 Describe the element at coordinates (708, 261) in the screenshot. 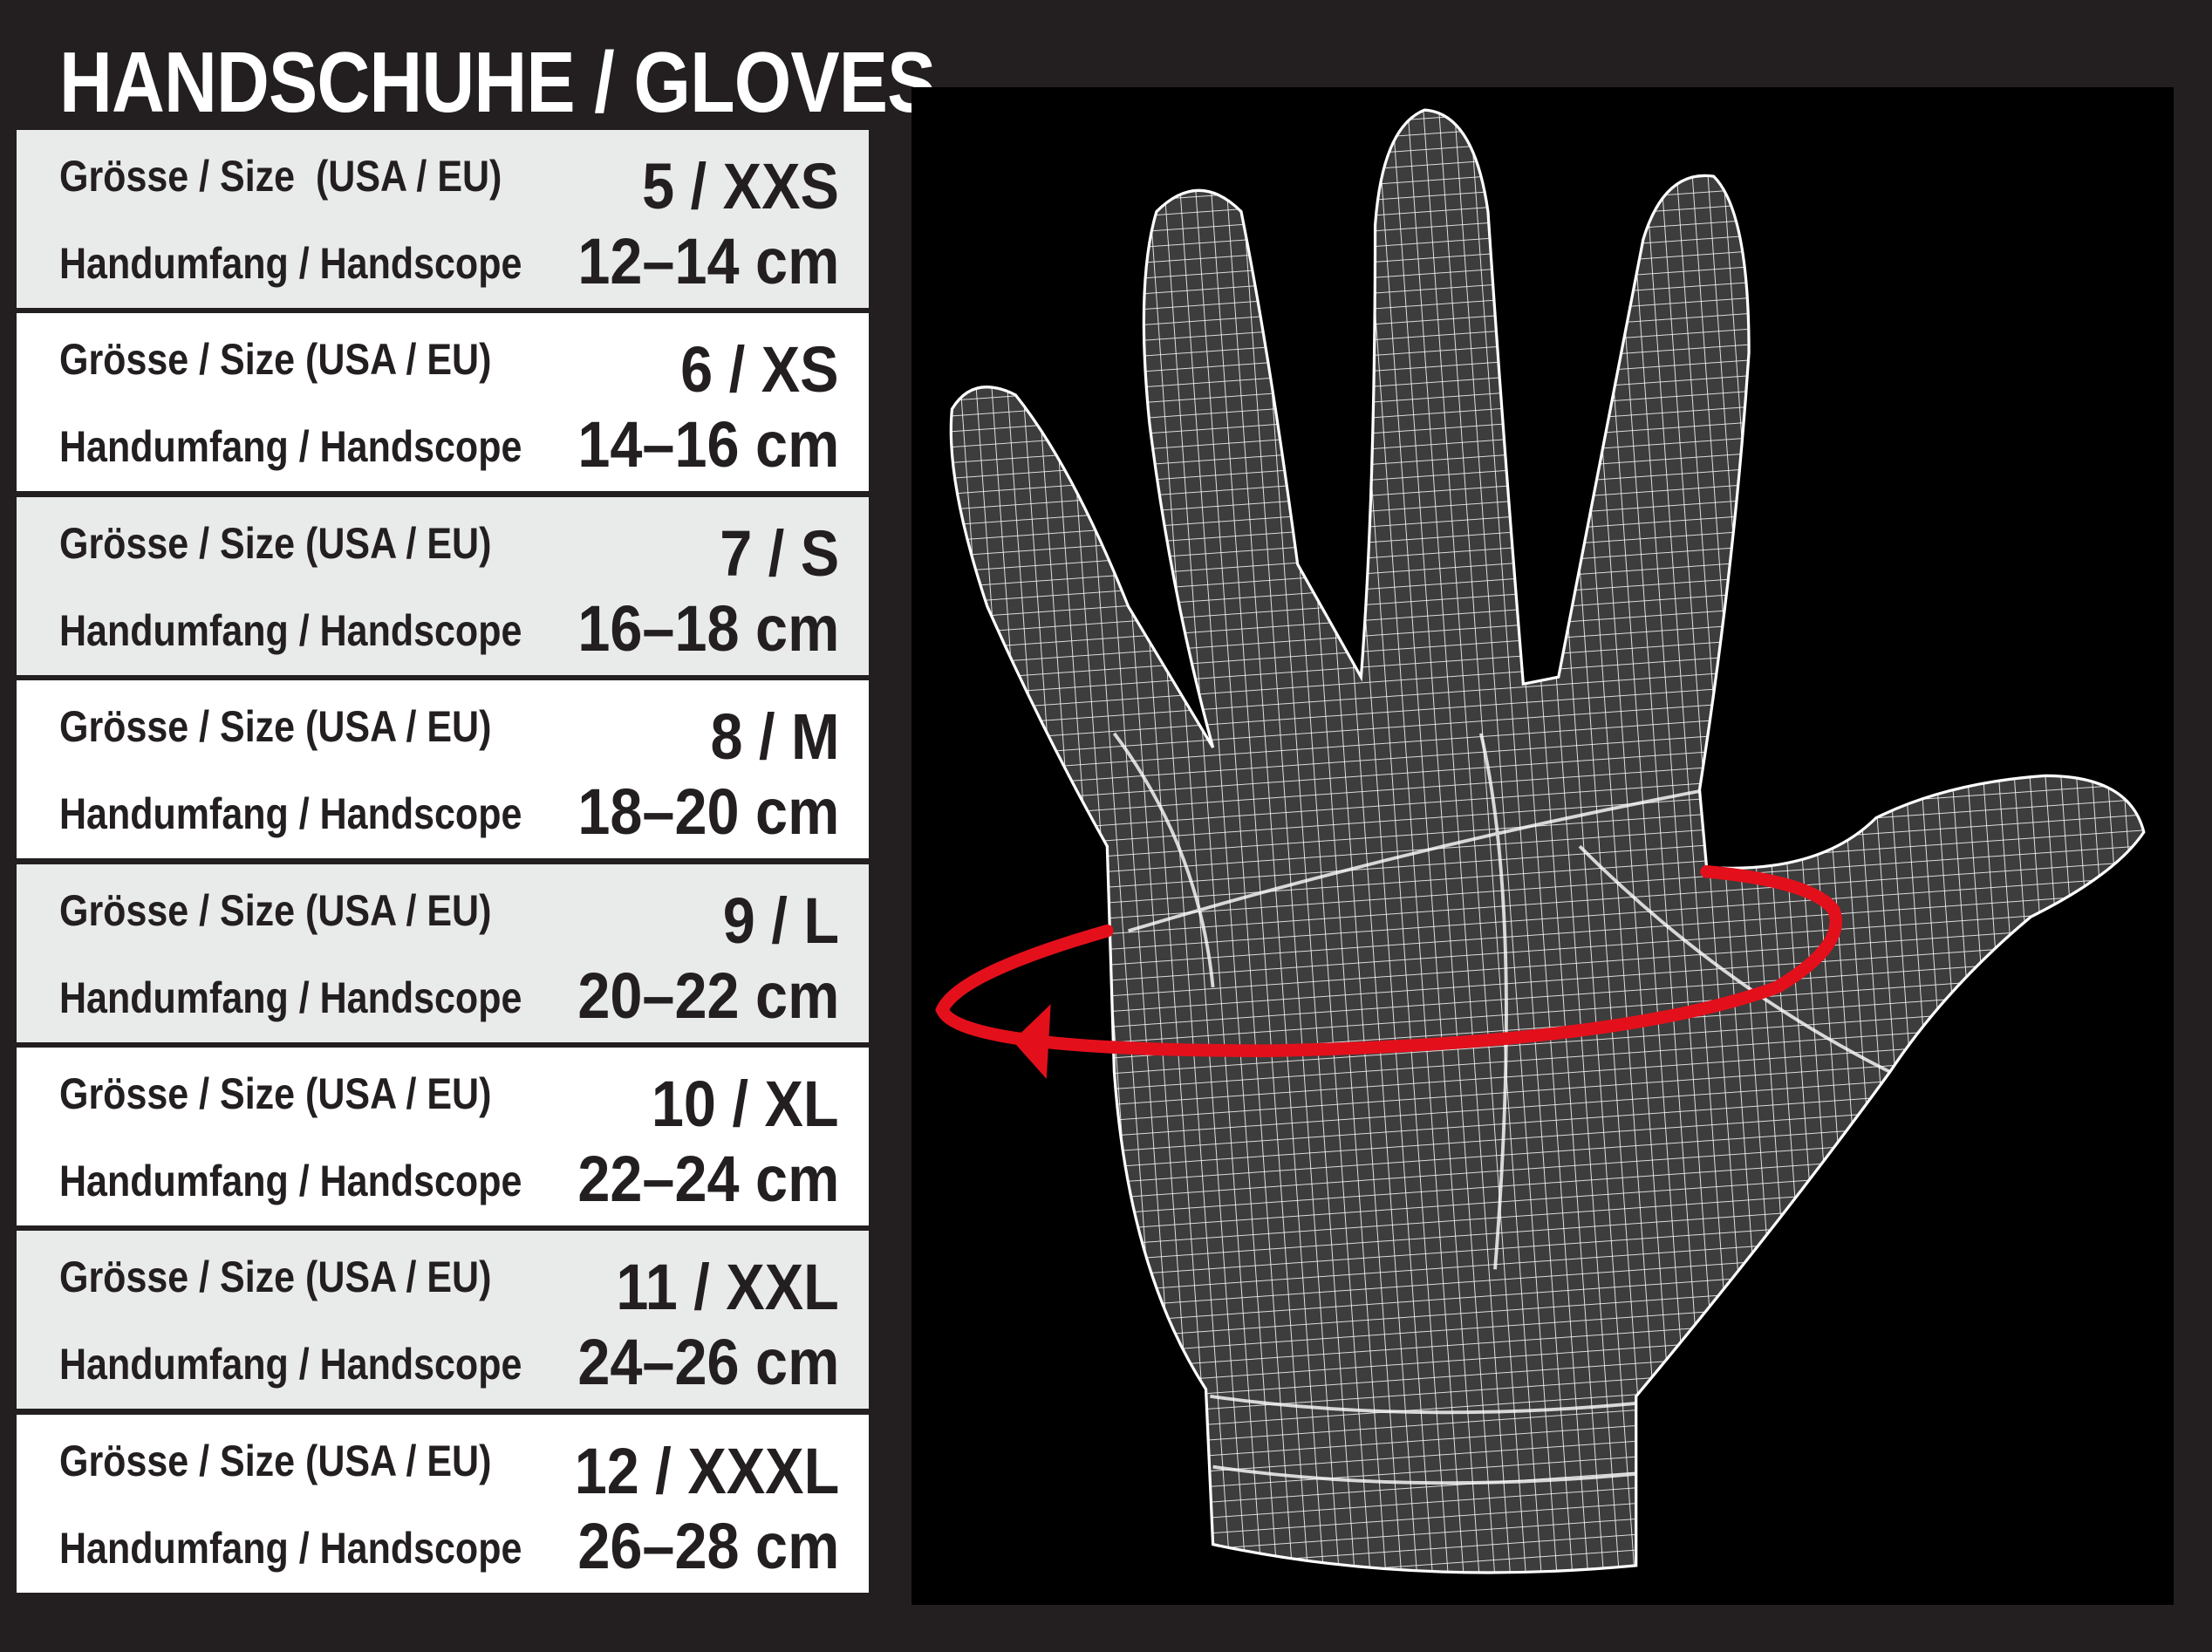

I see `handscope-value: 12–14 cm` at that location.